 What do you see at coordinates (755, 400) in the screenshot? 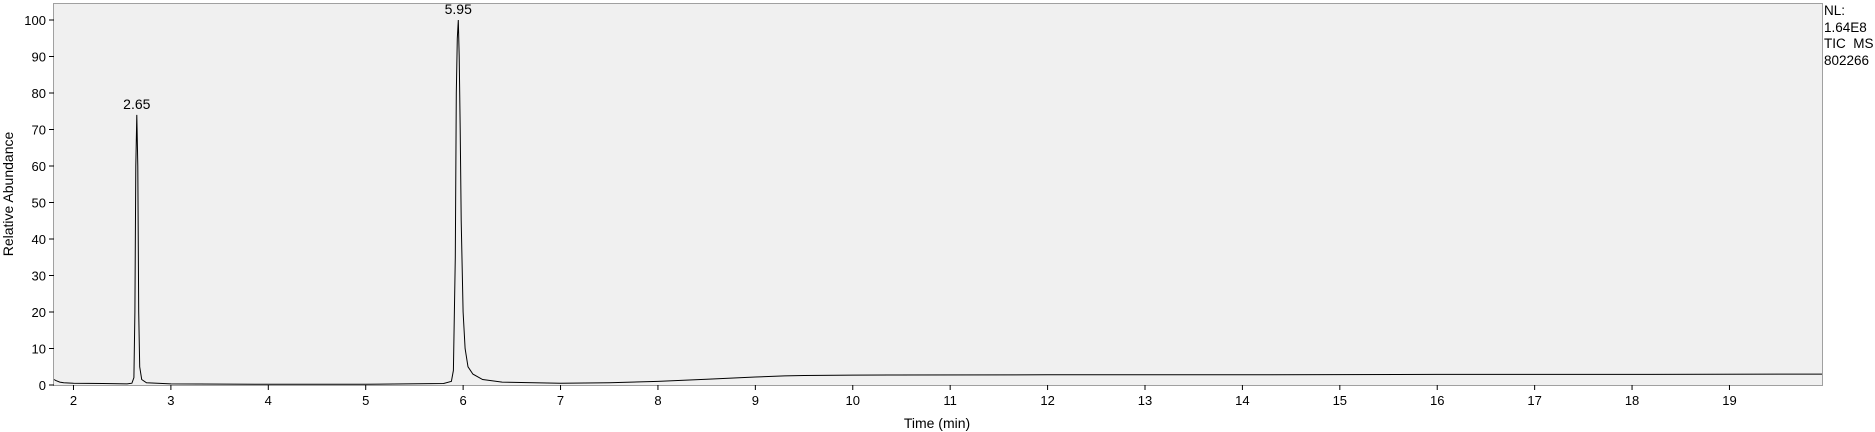
I see `x-tick-label: 9` at bounding box center [755, 400].